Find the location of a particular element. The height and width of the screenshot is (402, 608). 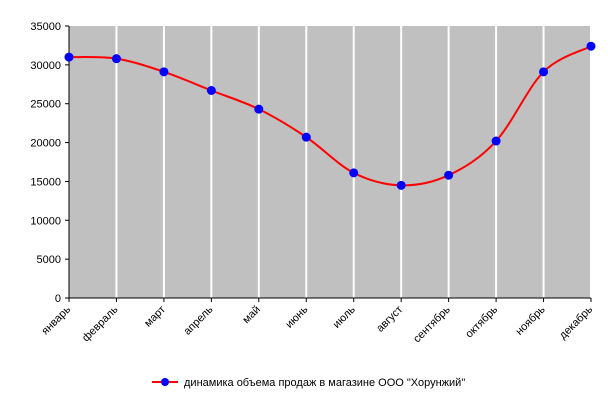

y-tick-label: 25000 is located at coordinates (45, 105).